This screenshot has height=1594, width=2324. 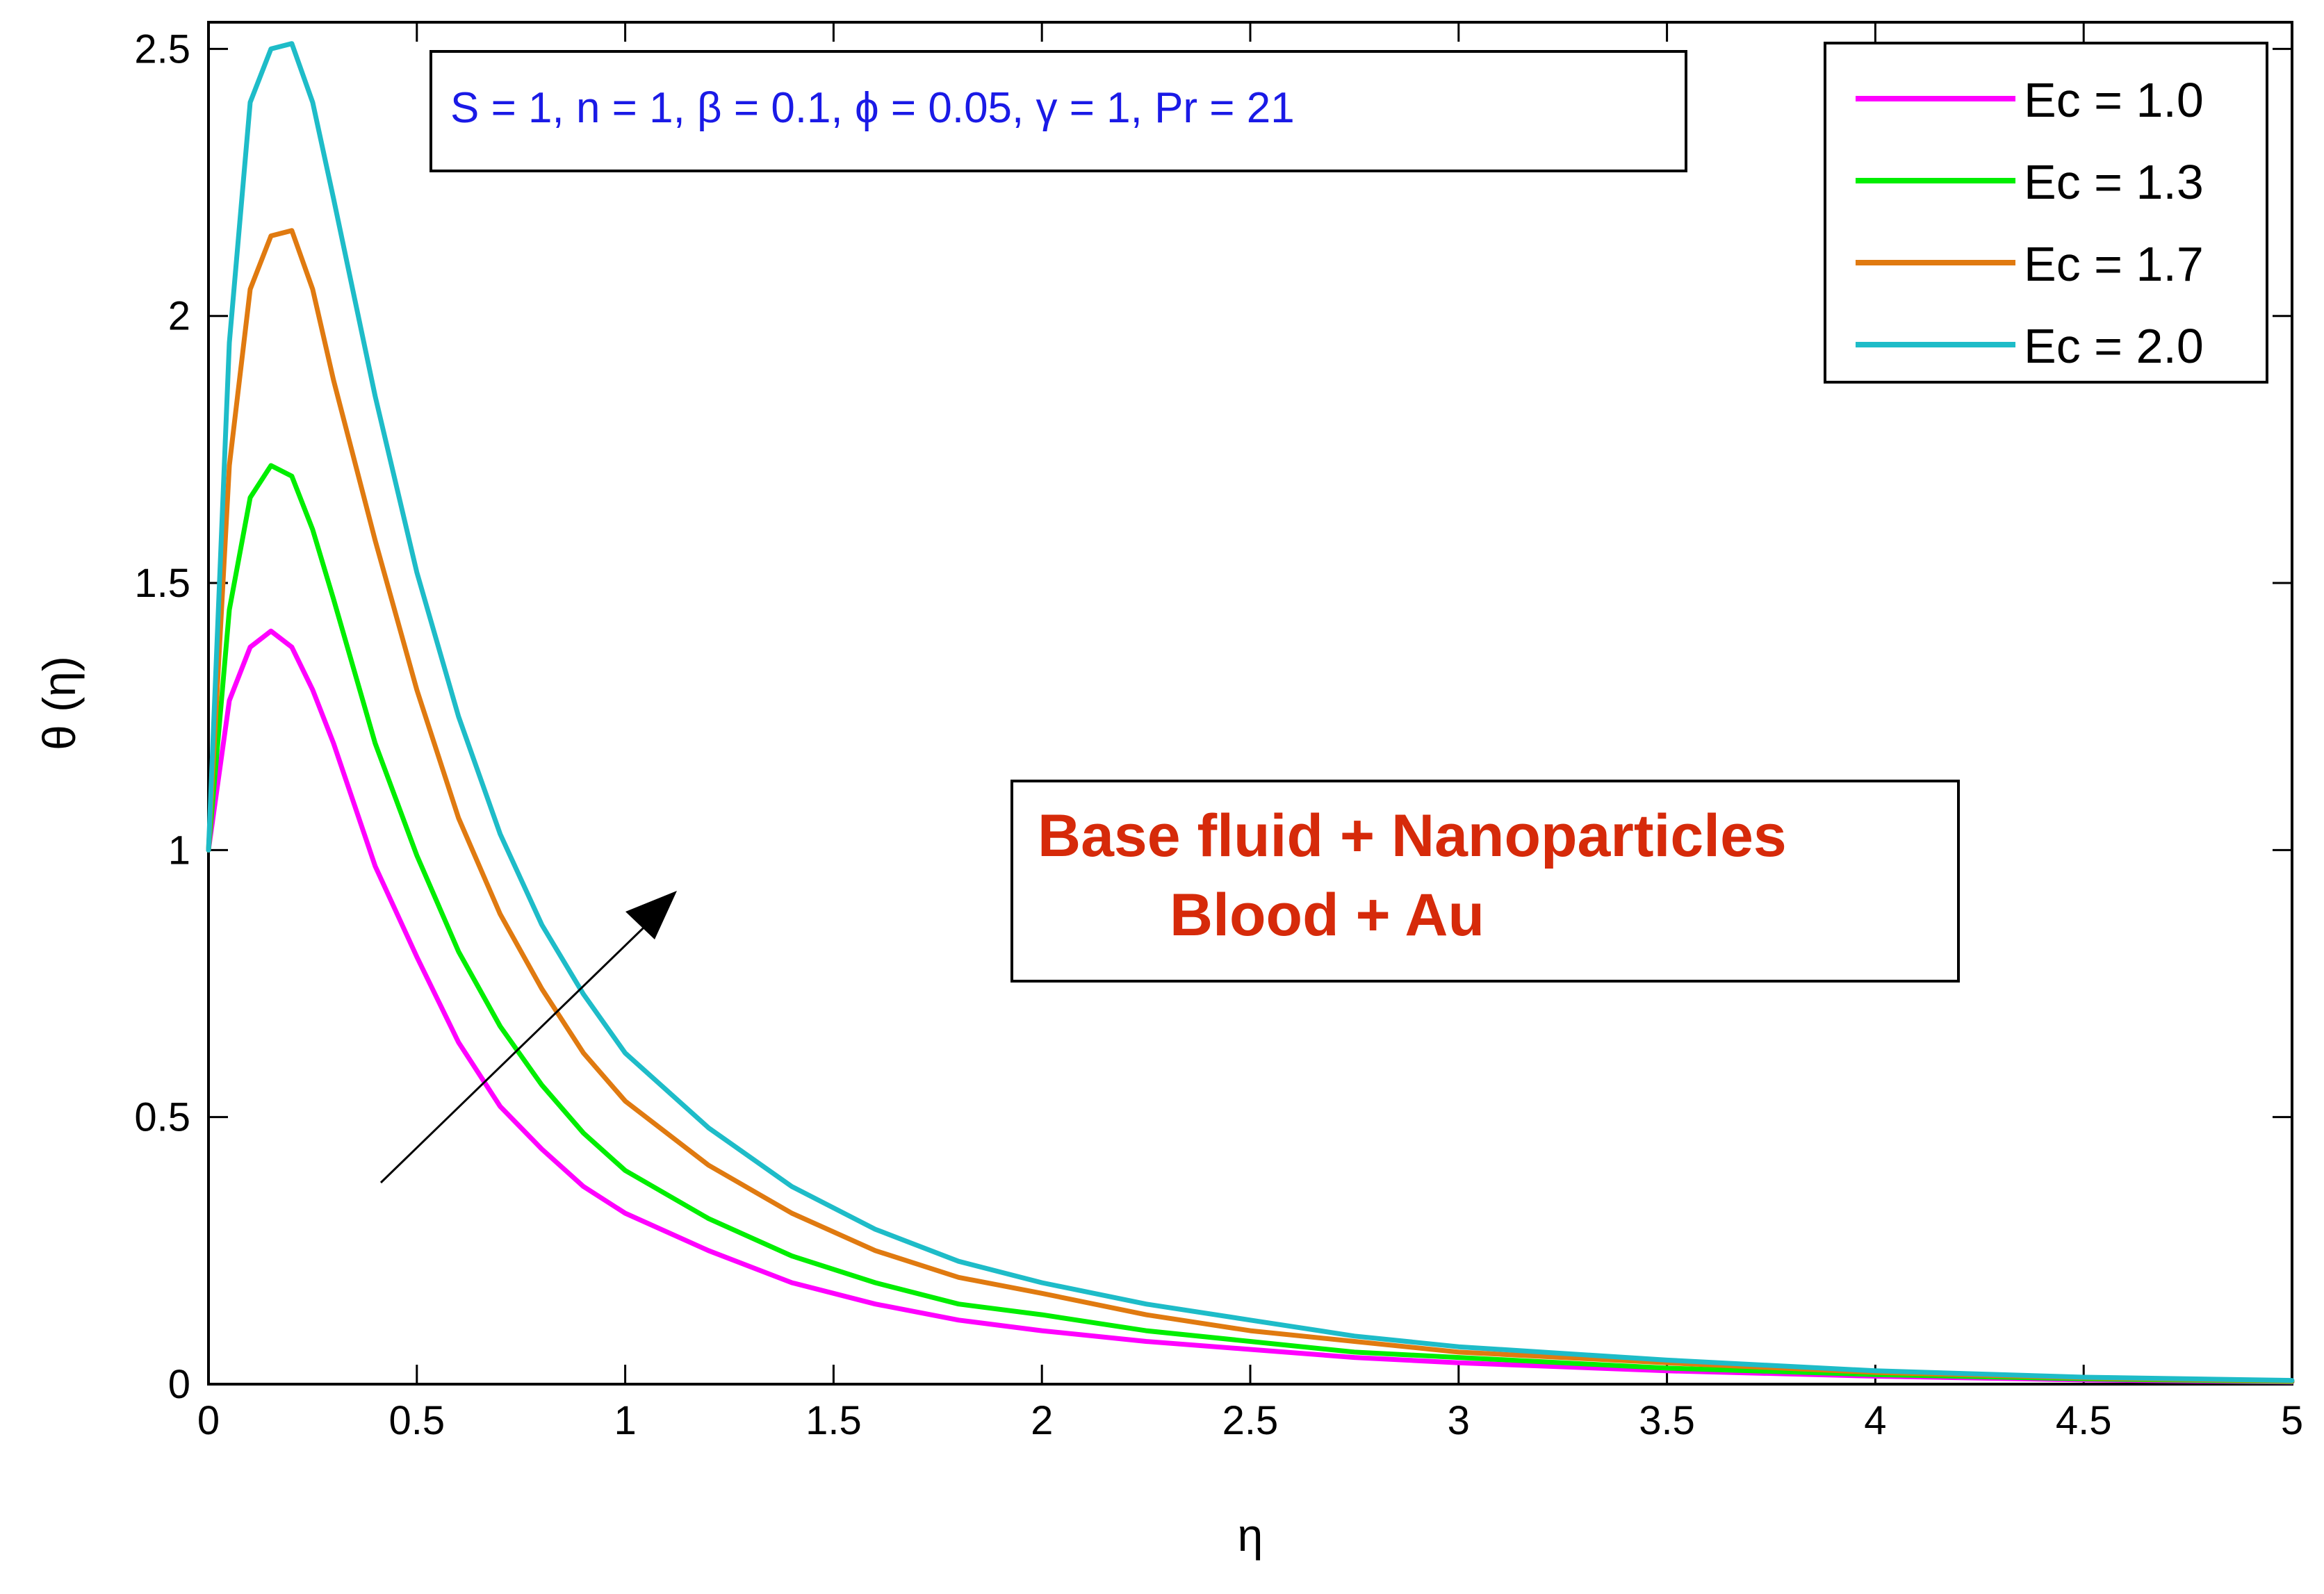 What do you see at coordinates (1459, 1421) in the screenshot?
I see `x-tick-label: 3` at bounding box center [1459, 1421].